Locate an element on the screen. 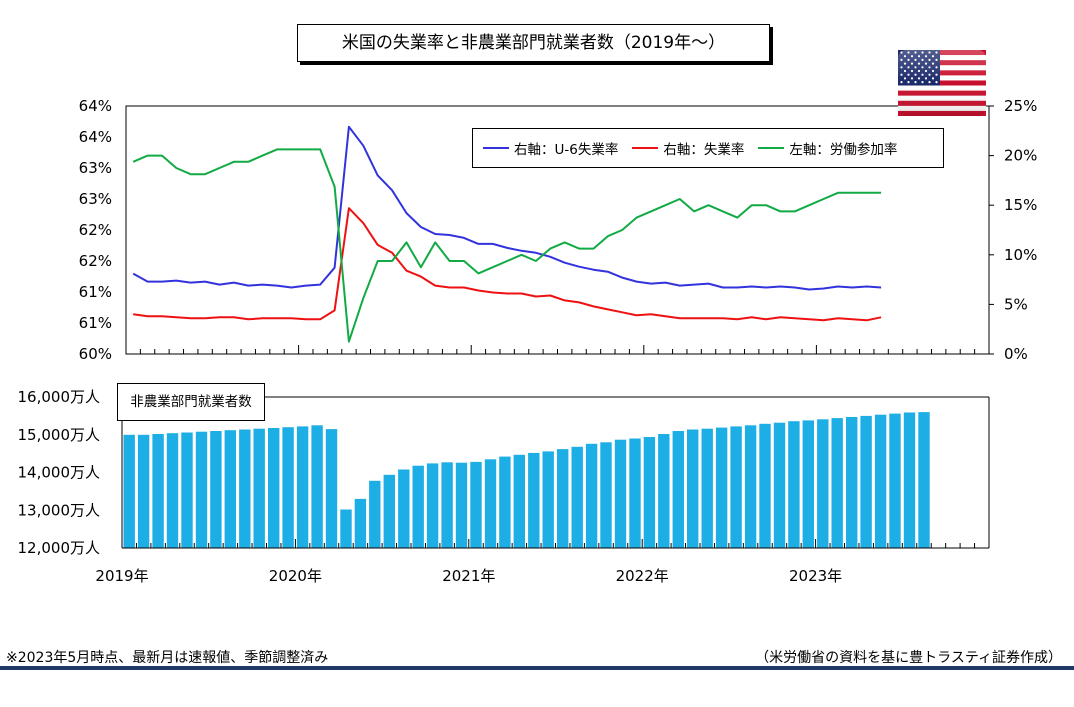 This screenshot has height=707, width=1074. legend-item-unemployment: 右軸：失業率 is located at coordinates (688, 148).